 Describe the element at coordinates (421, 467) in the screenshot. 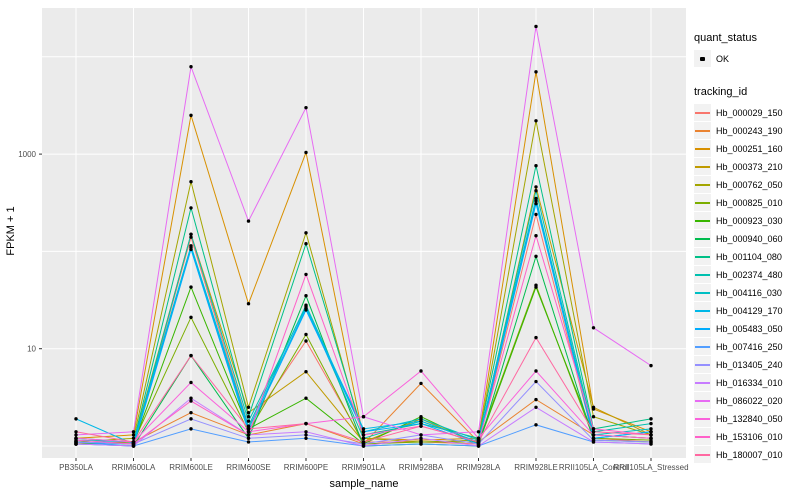

I see `x-tick-label: RRIM928BA` at that location.